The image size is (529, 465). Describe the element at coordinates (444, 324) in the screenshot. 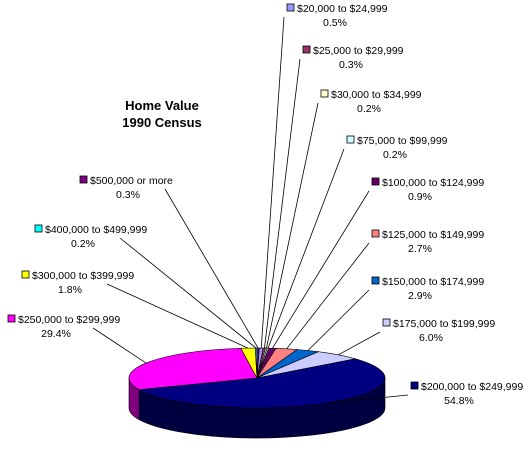

I see `slice-category-label: $175,000 to $199,999` at that location.